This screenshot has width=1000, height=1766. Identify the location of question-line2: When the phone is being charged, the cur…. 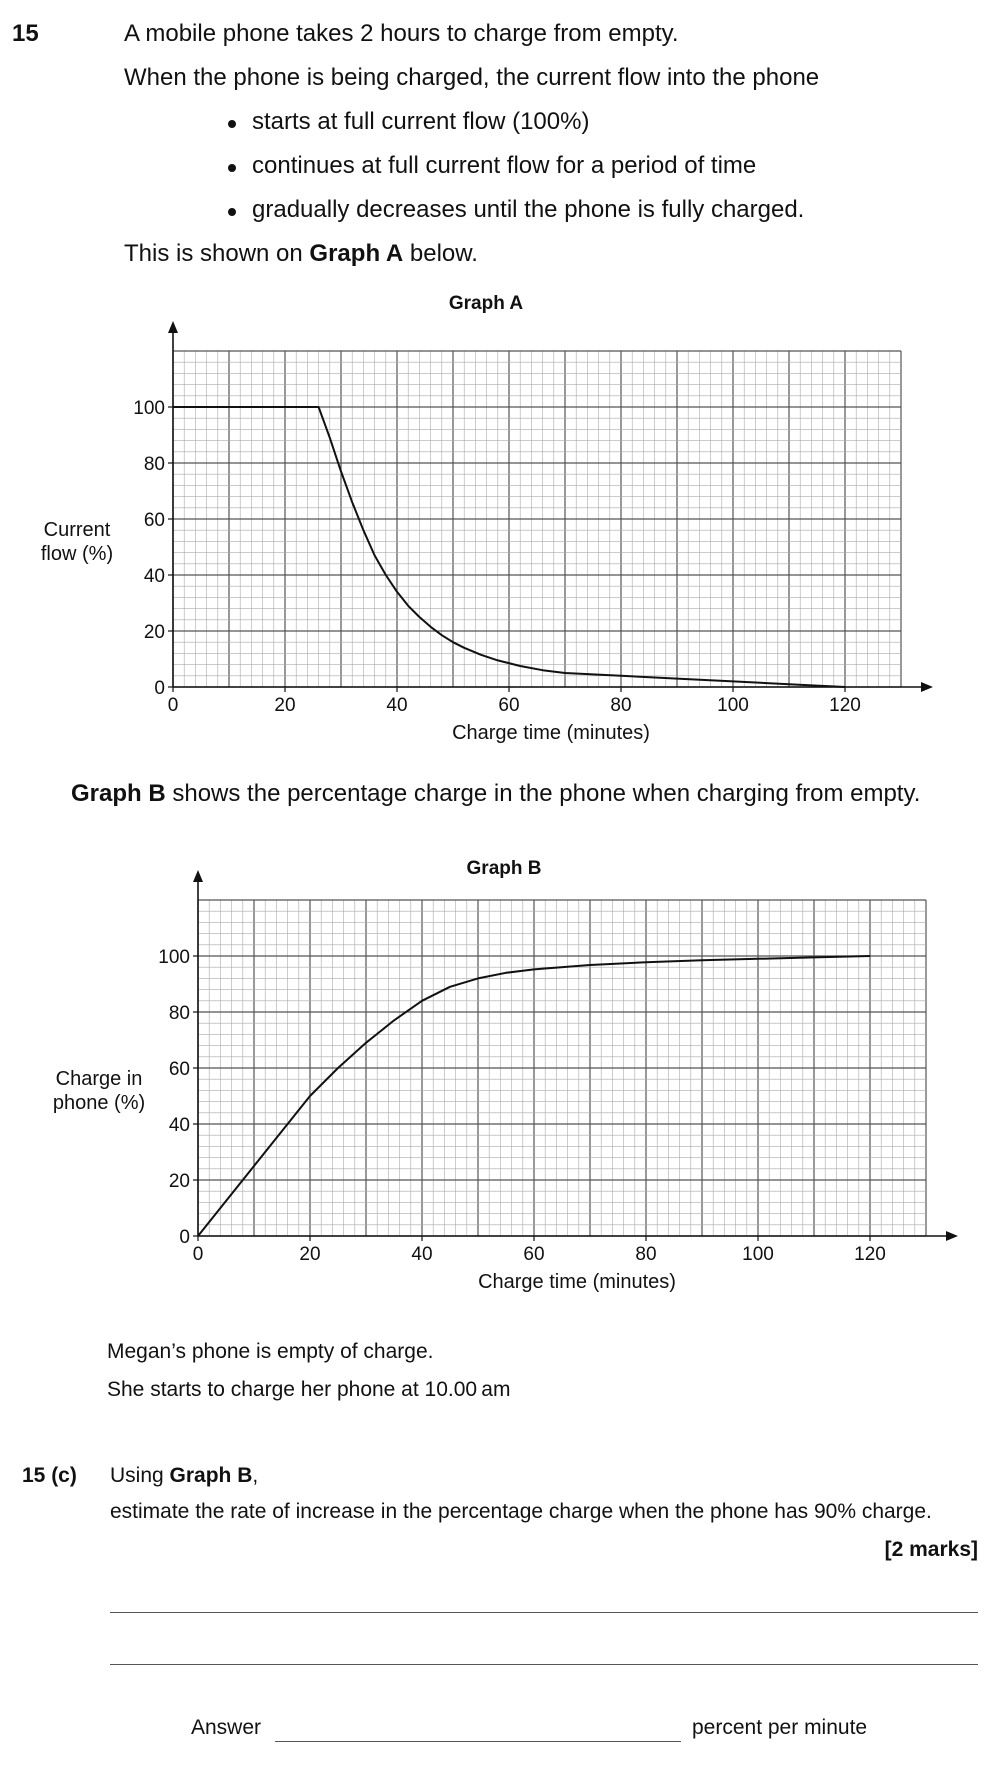
(472, 77).